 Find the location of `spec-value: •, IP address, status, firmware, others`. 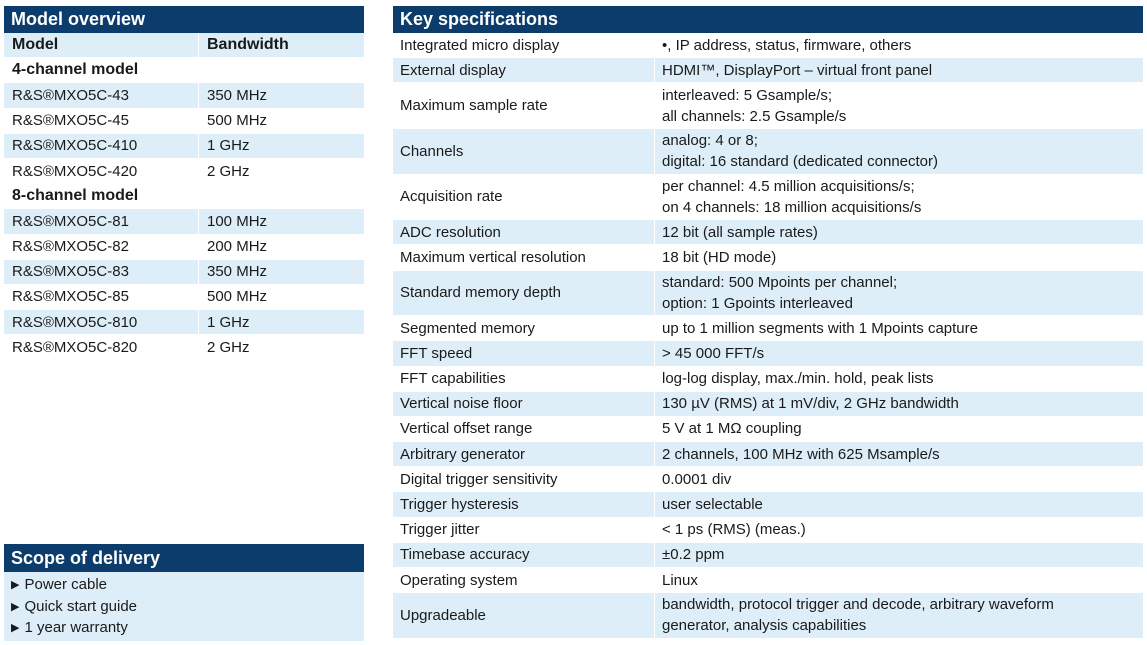

spec-value: •, IP address, status, firmware, others is located at coordinates (787, 45).